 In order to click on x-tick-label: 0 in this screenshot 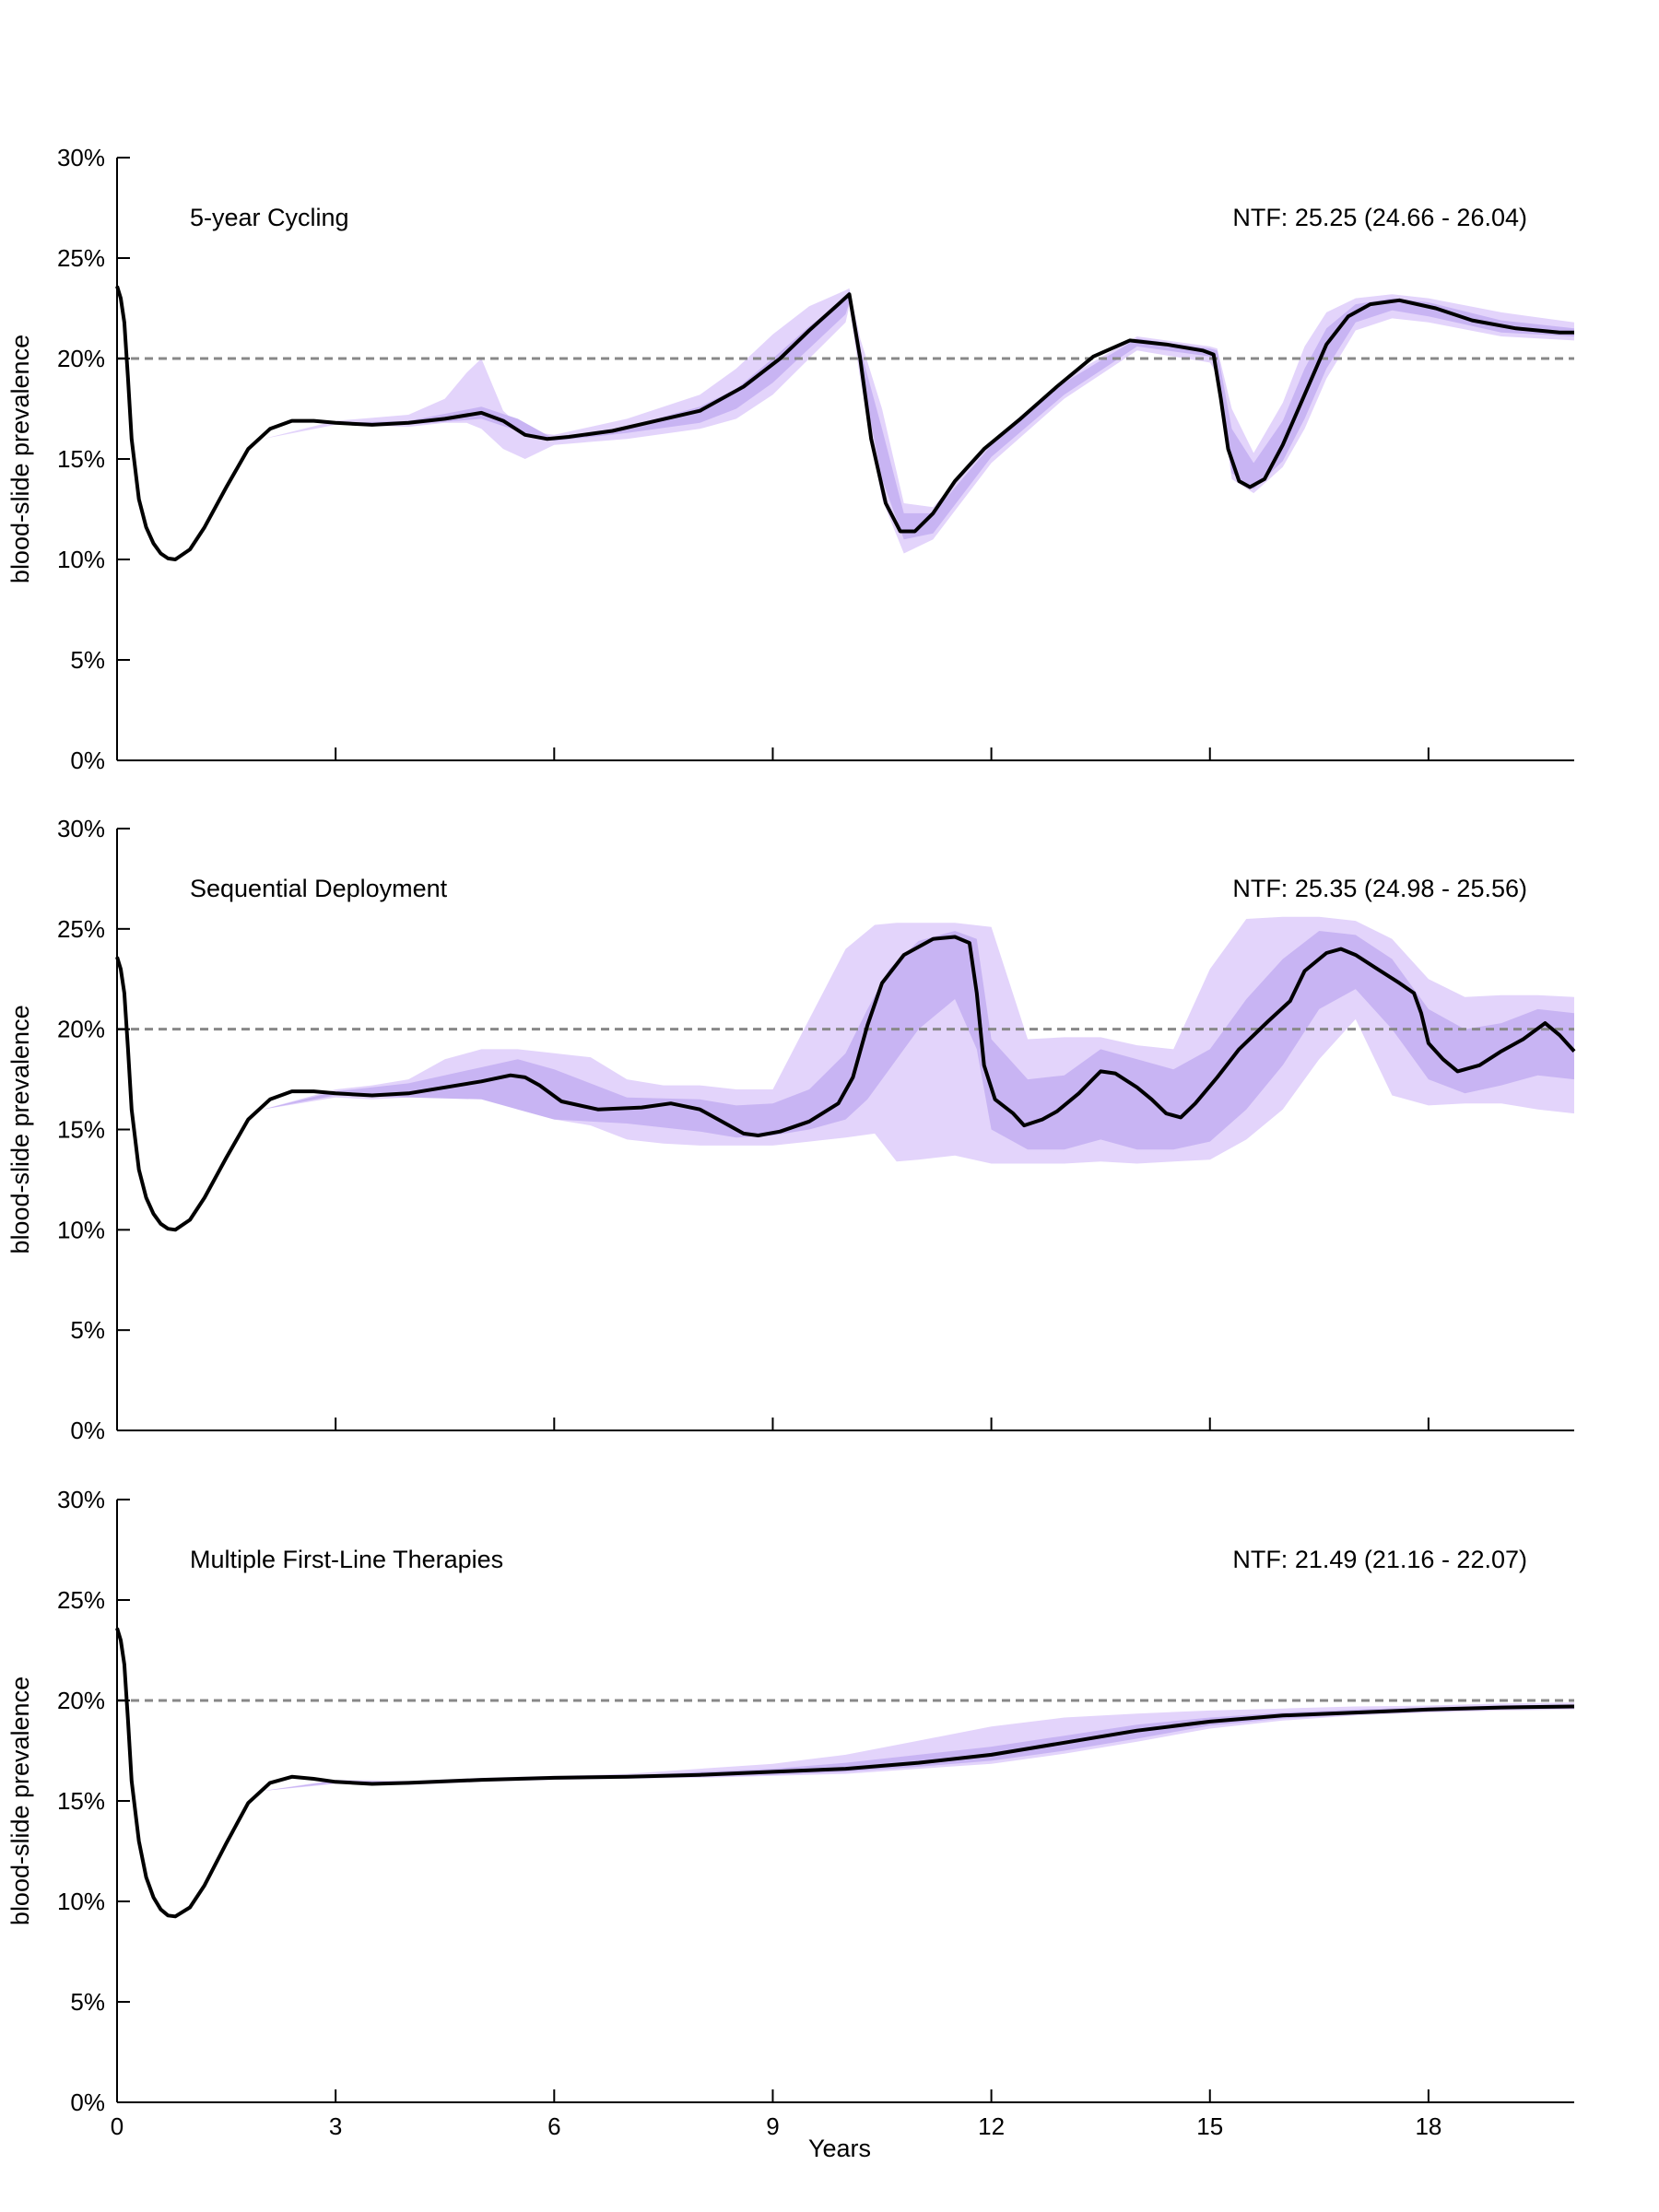, I will do `click(117, 2126)`.